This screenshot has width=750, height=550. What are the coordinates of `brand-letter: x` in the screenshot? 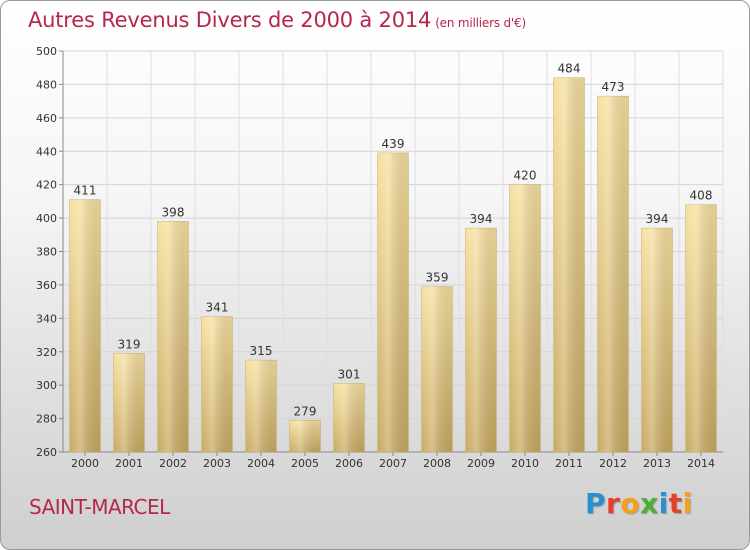 It's located at (649, 503).